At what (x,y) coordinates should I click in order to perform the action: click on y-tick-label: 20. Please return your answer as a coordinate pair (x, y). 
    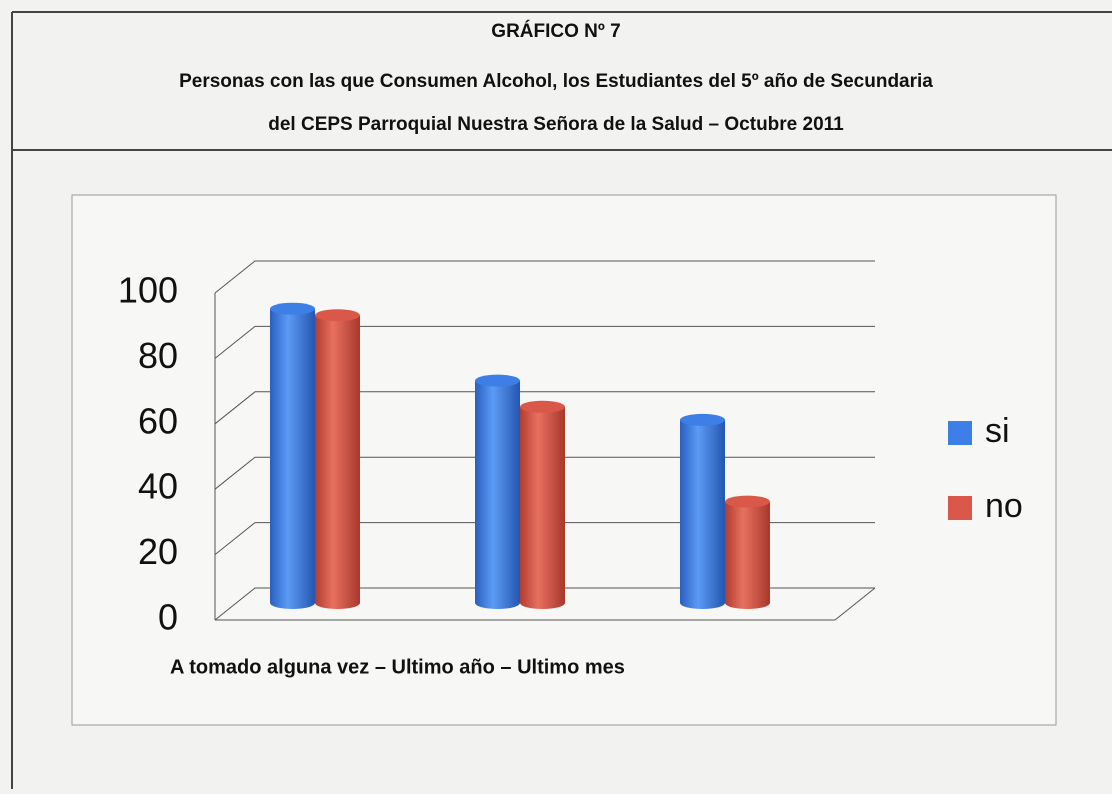
    Looking at the image, I should click on (158, 551).